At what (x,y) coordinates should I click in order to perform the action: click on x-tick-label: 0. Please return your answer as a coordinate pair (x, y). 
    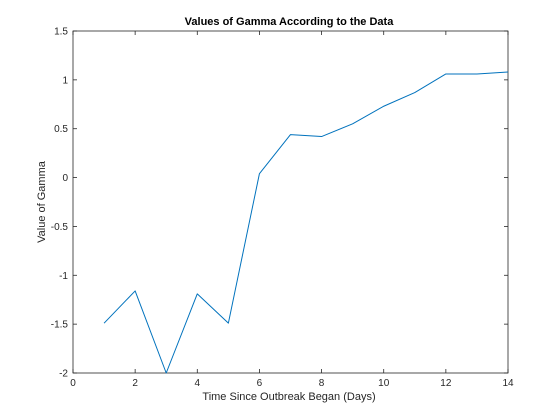
    Looking at the image, I should click on (73, 383).